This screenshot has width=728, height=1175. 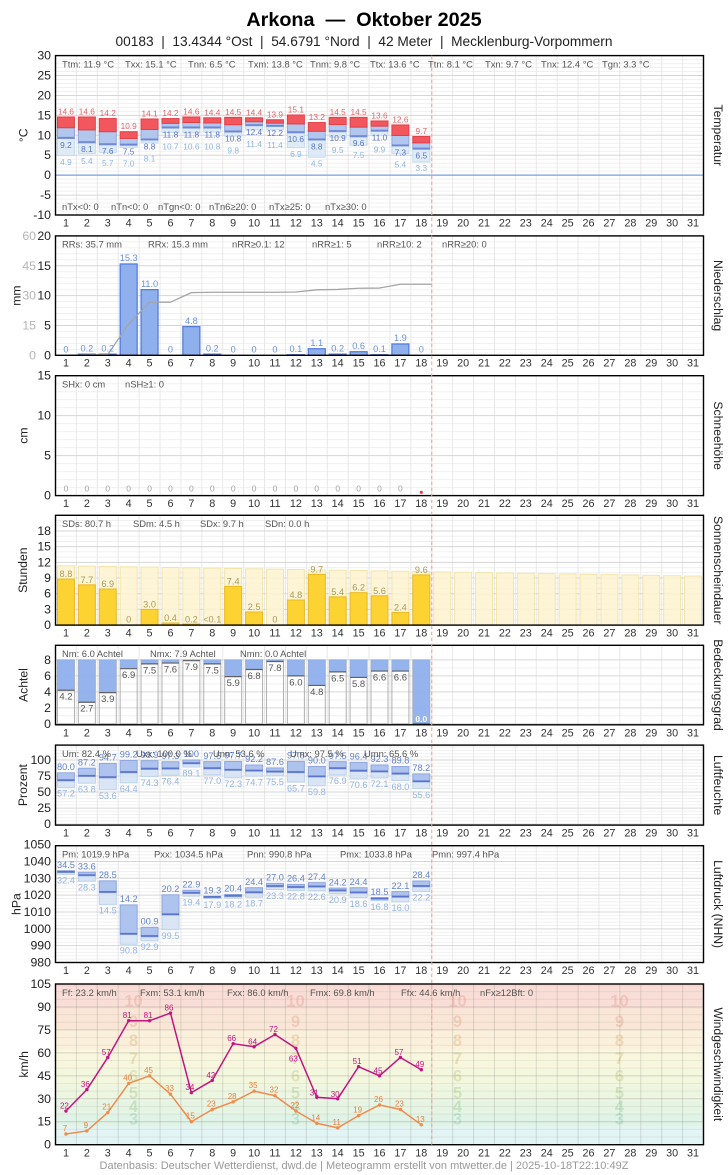 What do you see at coordinates (38, 929) in the screenshot?
I see `svg-text: 1000` at bounding box center [38, 929].